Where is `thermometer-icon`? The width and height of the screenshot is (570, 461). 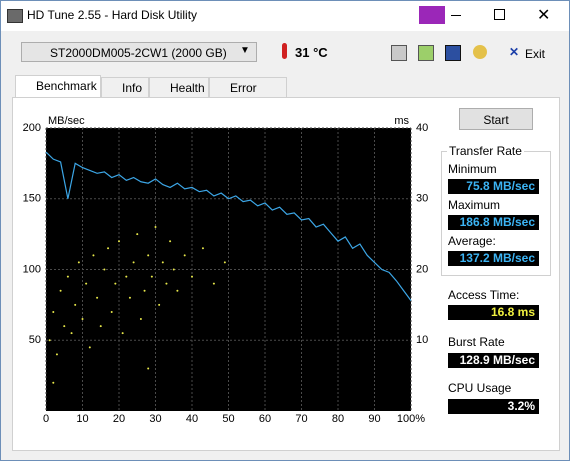 thermometer-icon is located at coordinates (284, 51).